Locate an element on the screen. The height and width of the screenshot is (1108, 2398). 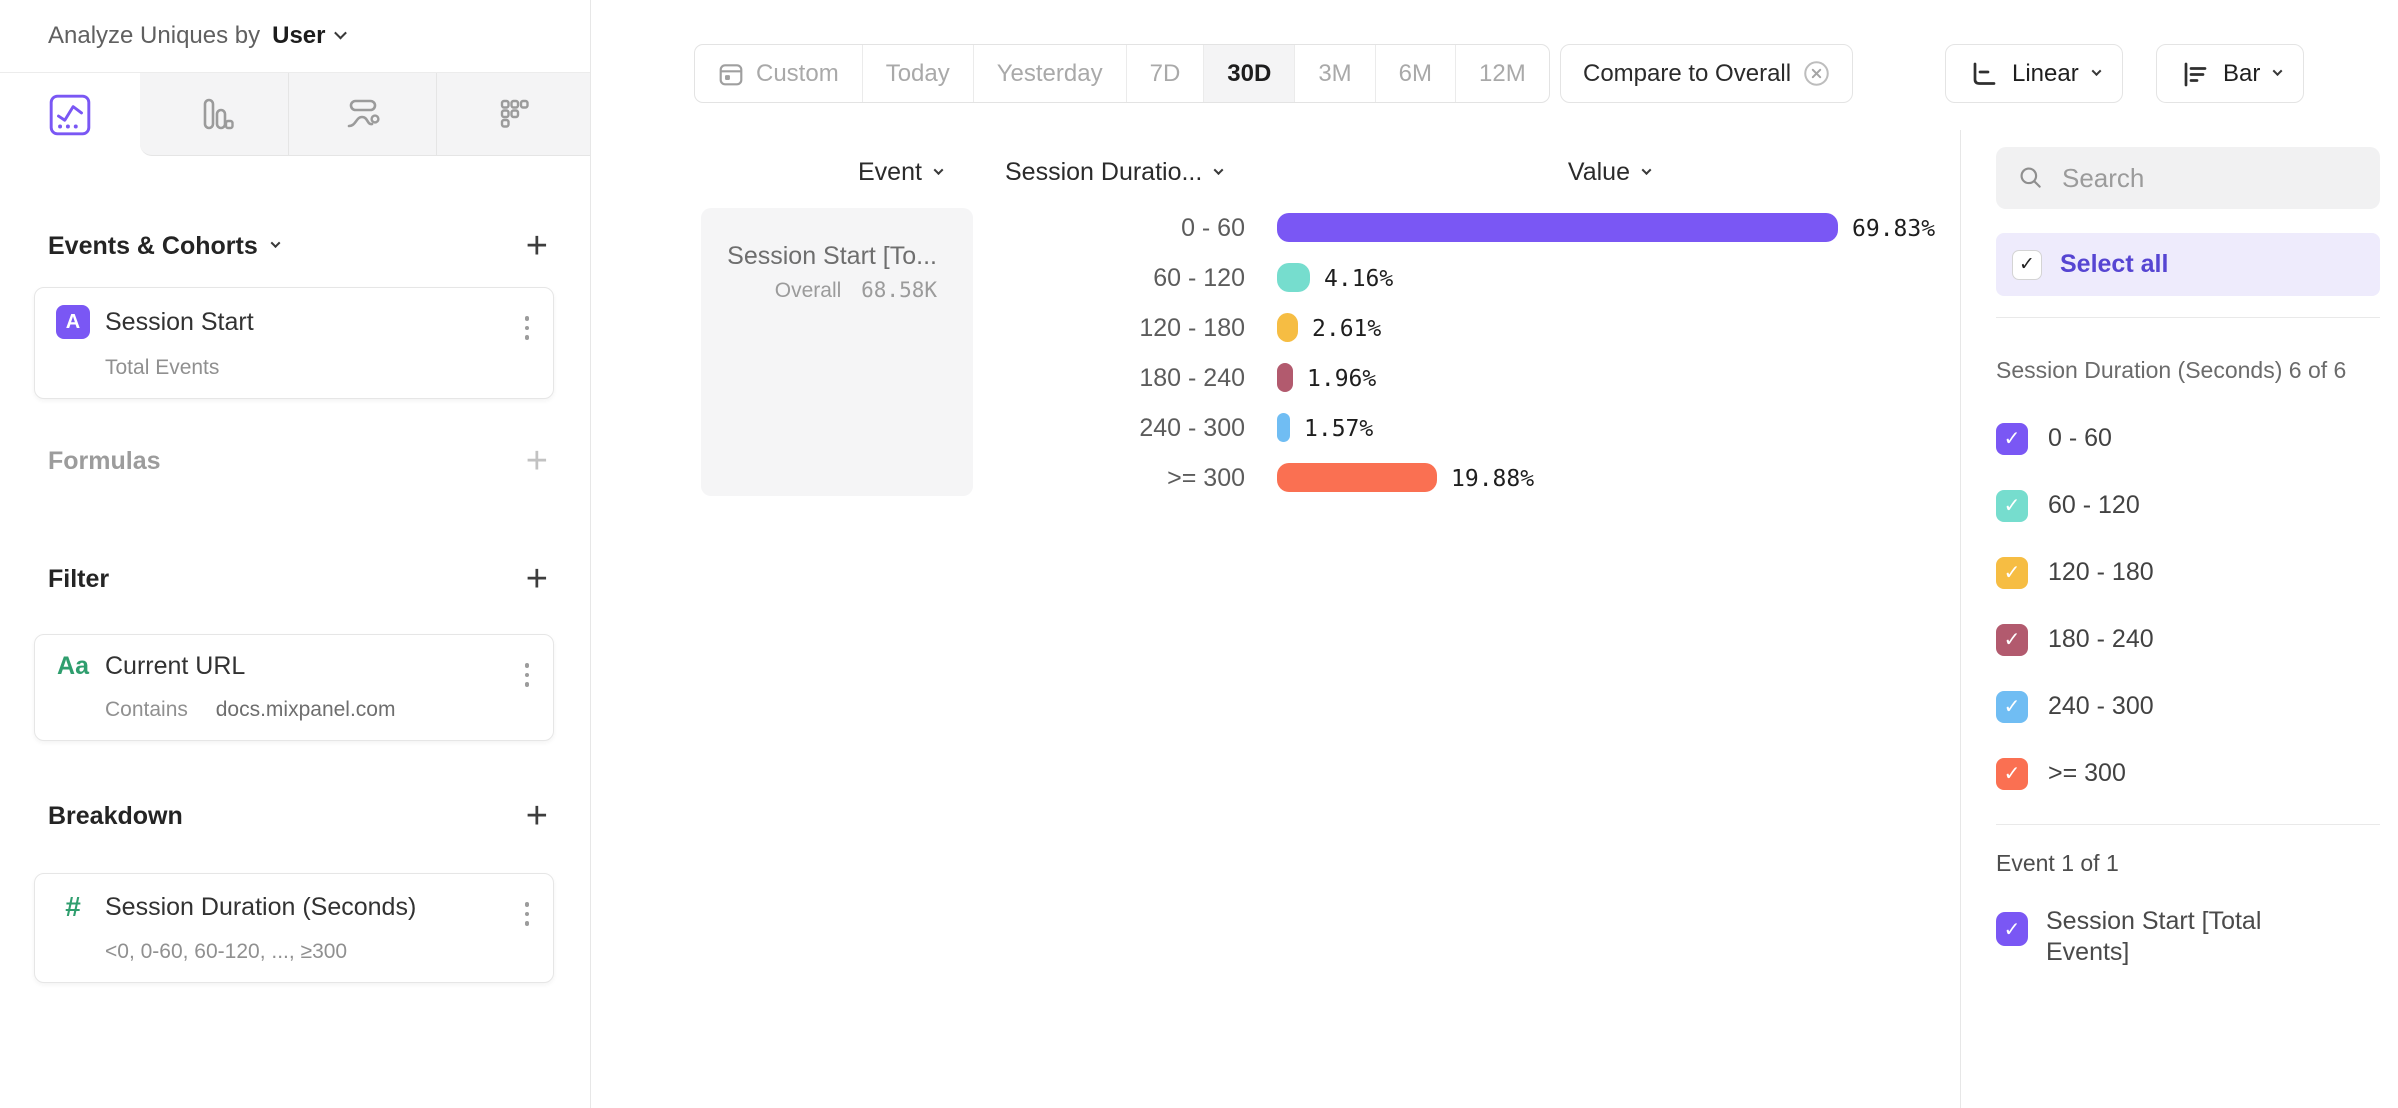
metrics-grid-icon is located at coordinates (514, 113).